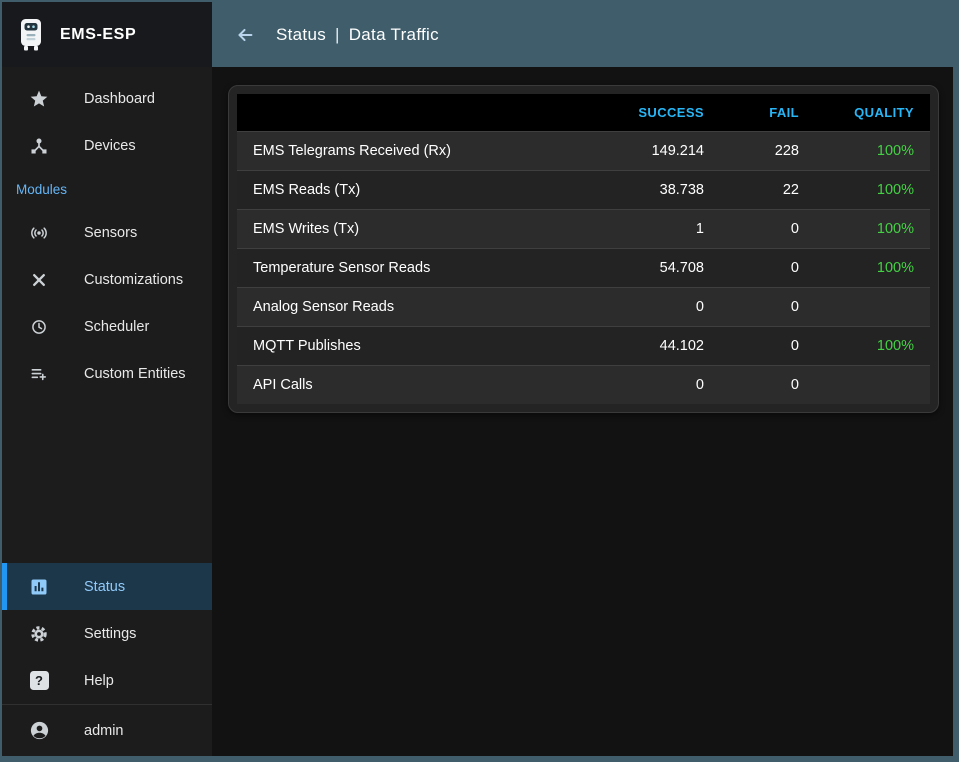 The width and height of the screenshot is (959, 762). What do you see at coordinates (418, 346) in the screenshot?
I see `row-label-cell: MQTT Publishes` at bounding box center [418, 346].